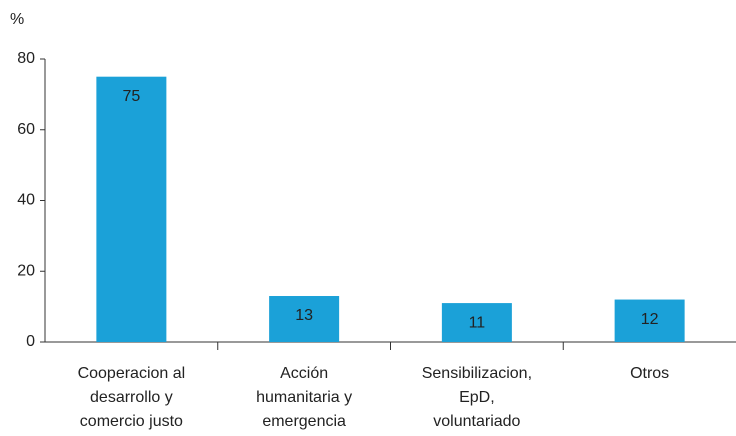 The height and width of the screenshot is (436, 736). I want to click on x-tick-label: Otros, so click(649, 373).